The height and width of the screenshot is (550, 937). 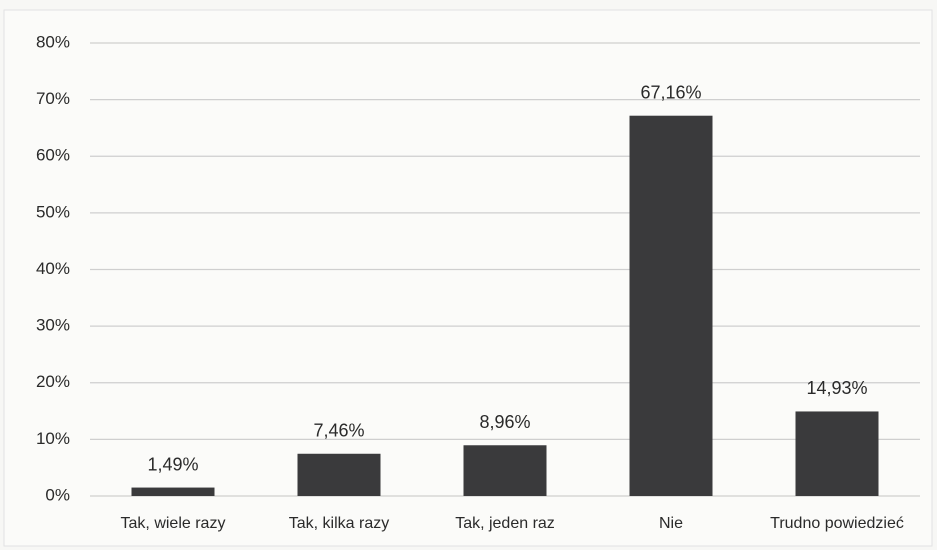 I want to click on y-tick-label: 60%, so click(x=53, y=155).